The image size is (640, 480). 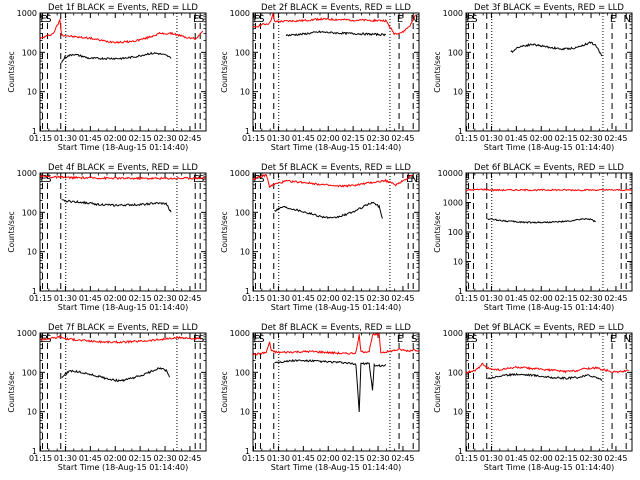 I want to click on plot-title: Det 5f BLACK = Events, RED = LLD, so click(x=336, y=168).